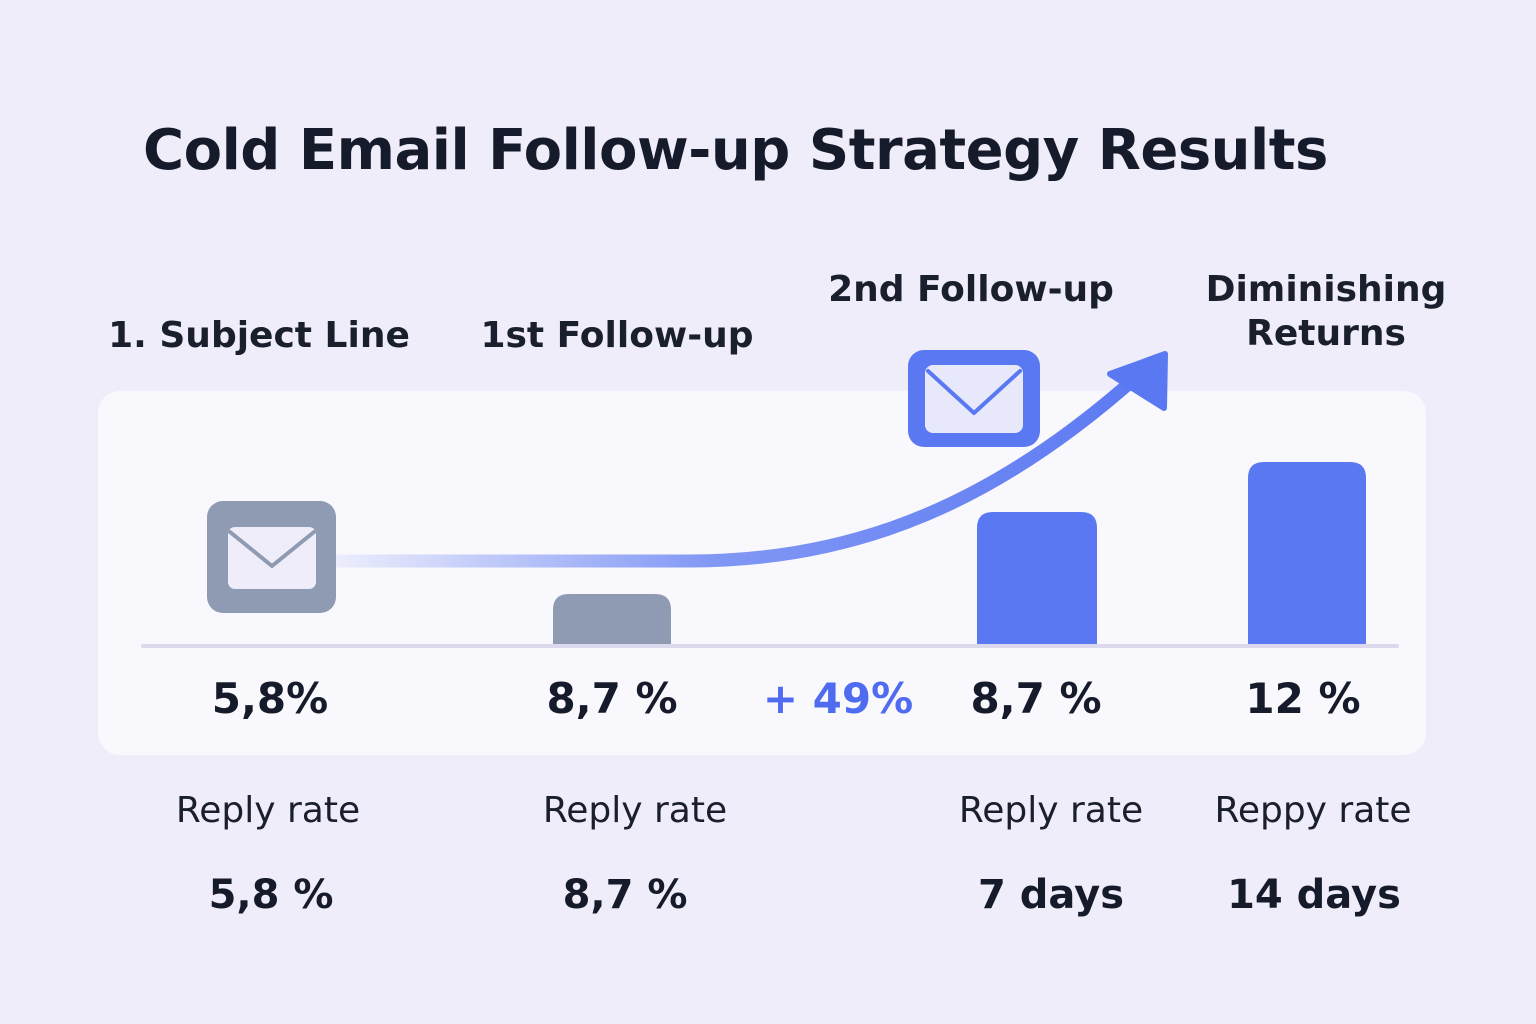  I want to click on stage-label-diminishing-returns-text: Diminishing Returns, so click(1326, 311).